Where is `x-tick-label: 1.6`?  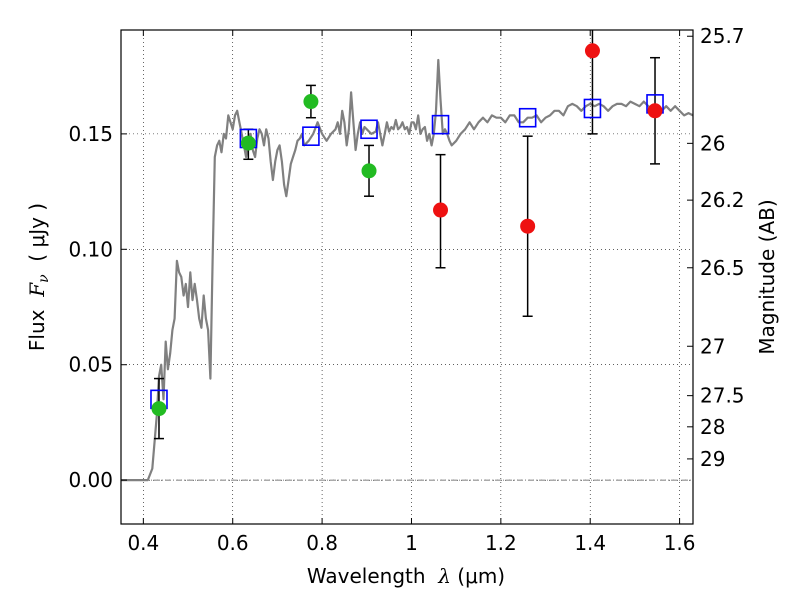
x-tick-label: 1.6 is located at coordinates (680, 543).